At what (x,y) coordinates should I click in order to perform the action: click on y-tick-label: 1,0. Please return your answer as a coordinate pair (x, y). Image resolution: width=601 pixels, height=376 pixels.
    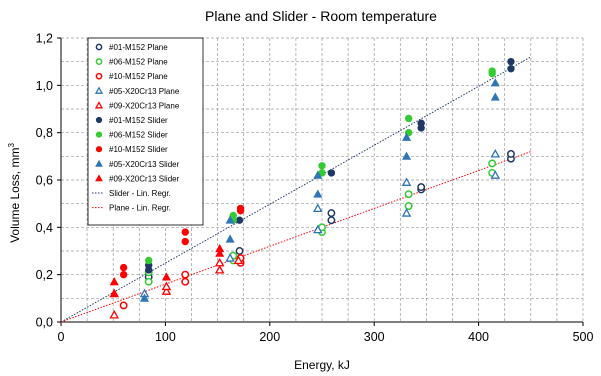
    Looking at the image, I should click on (44, 86).